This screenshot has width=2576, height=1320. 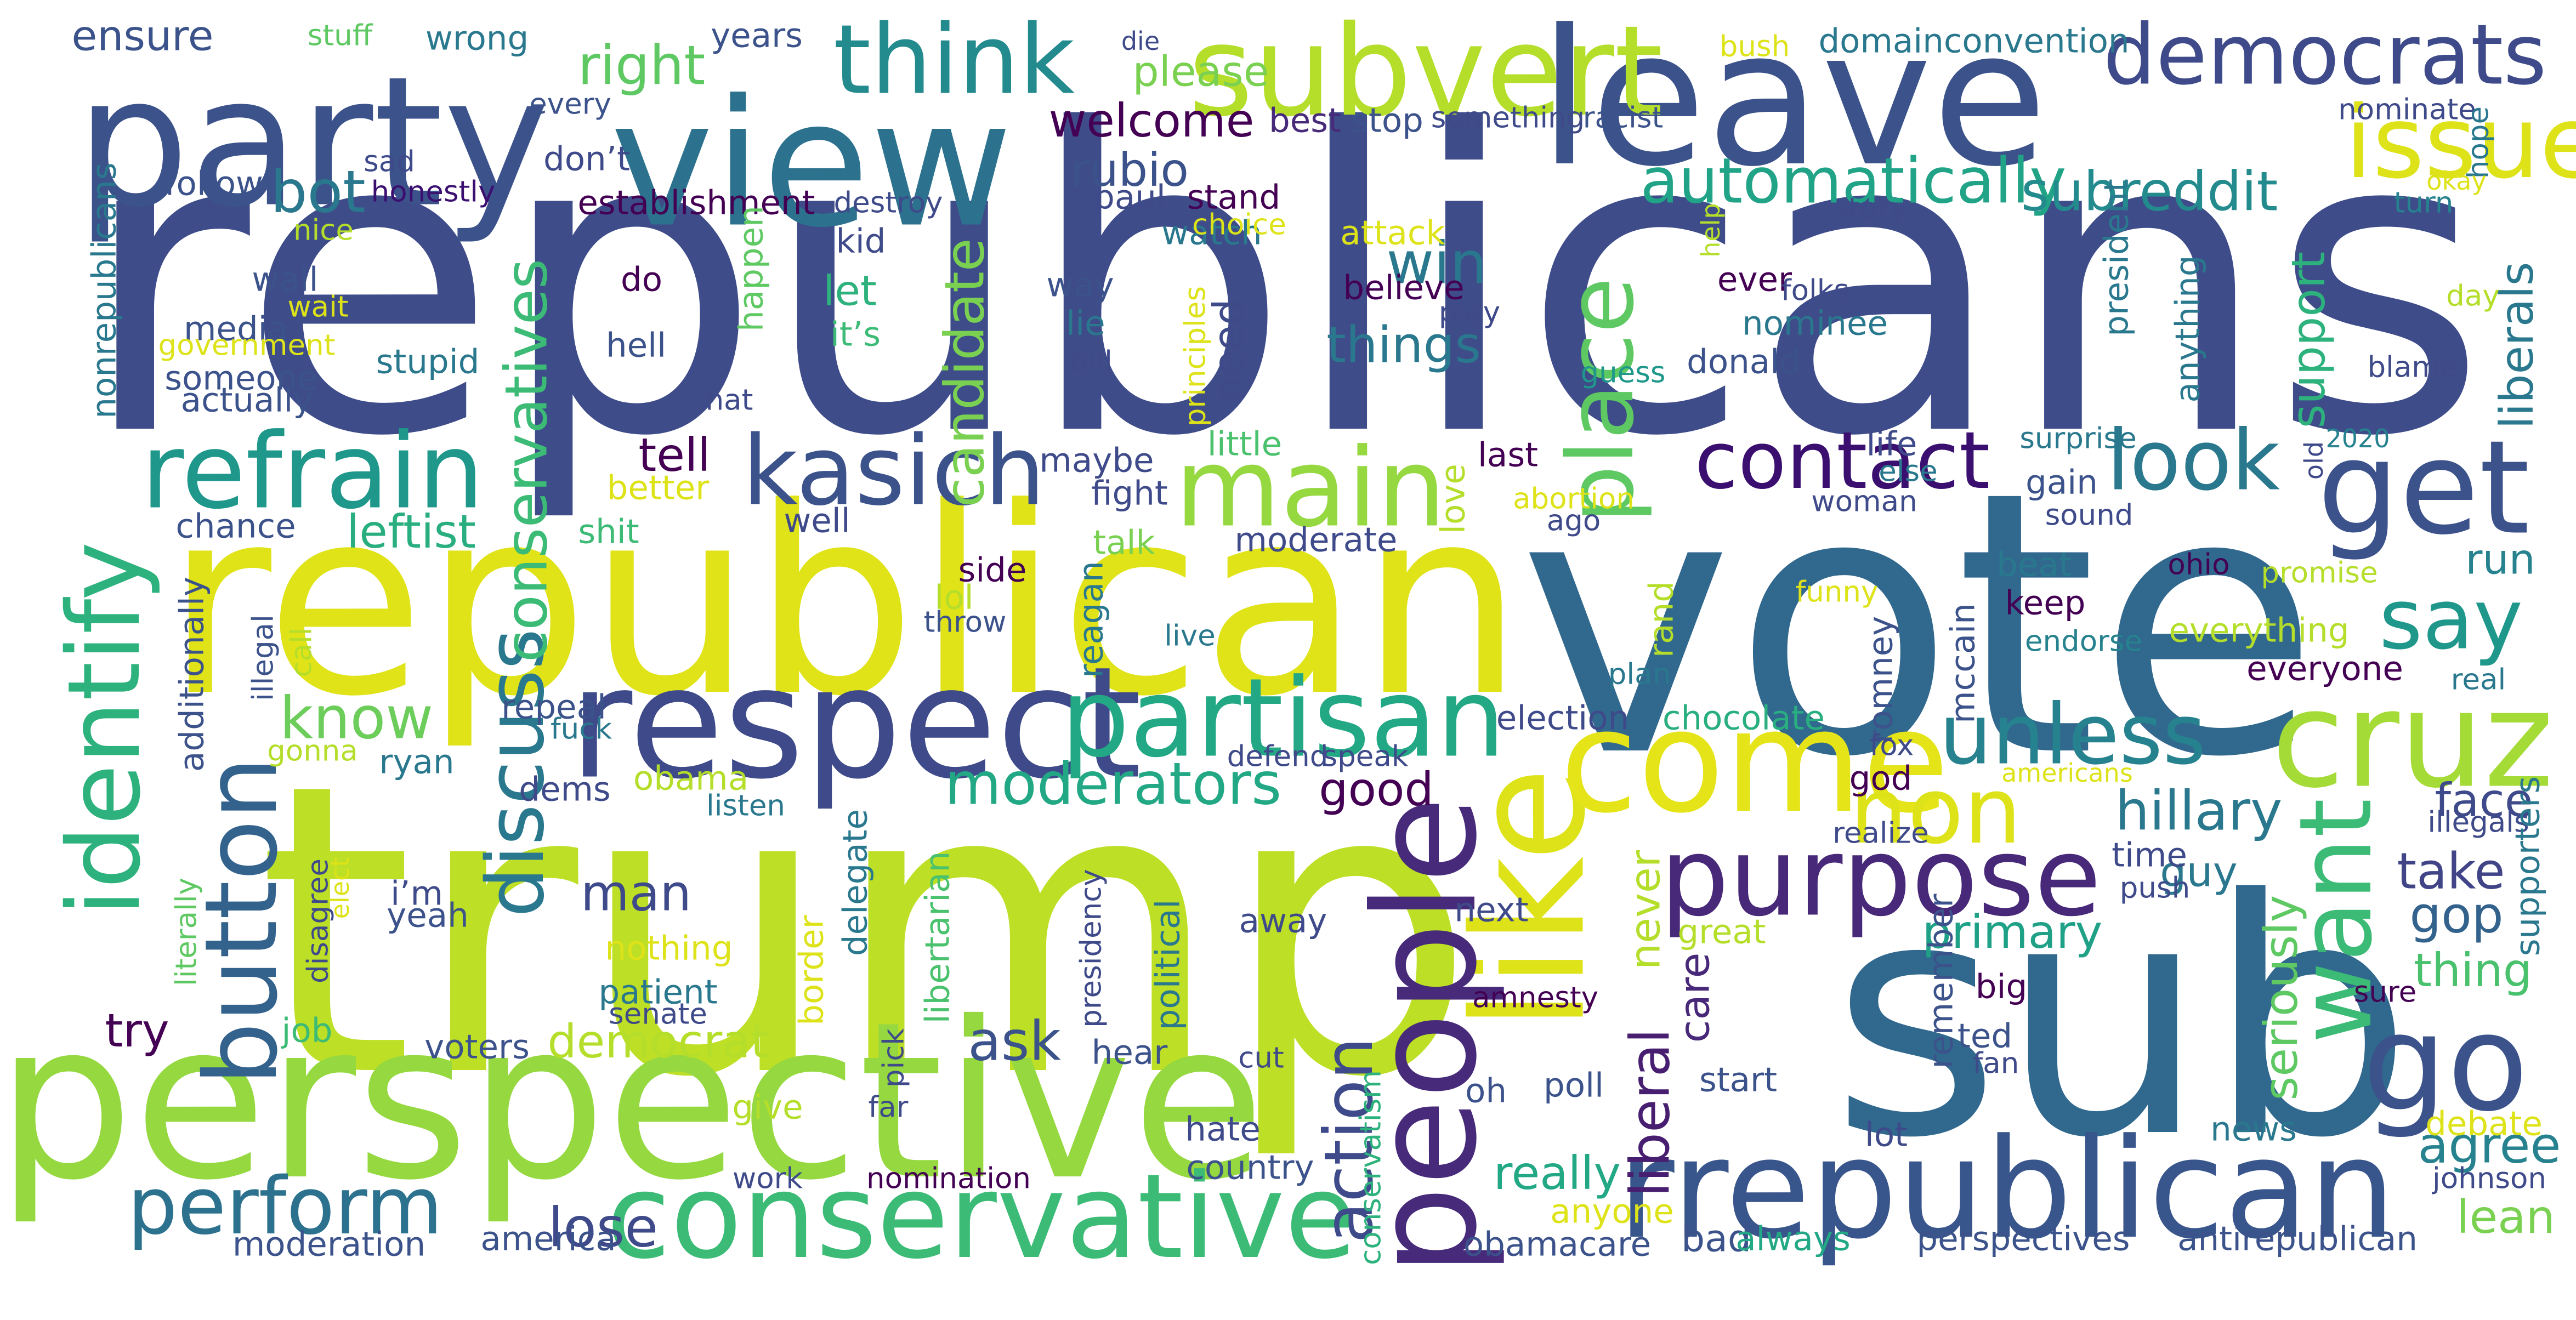 What do you see at coordinates (235, 526) in the screenshot?
I see `cloud-word: chance` at bounding box center [235, 526].